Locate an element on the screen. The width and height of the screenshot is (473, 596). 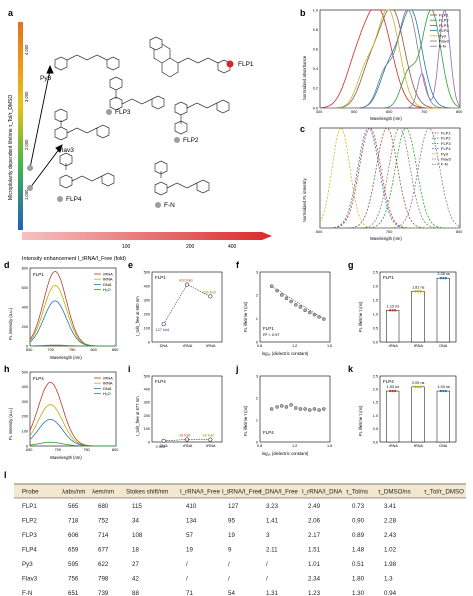
f-plot: 0.8 1.2 1.6 0 1 2 3 is located at coordinates (294, 309).